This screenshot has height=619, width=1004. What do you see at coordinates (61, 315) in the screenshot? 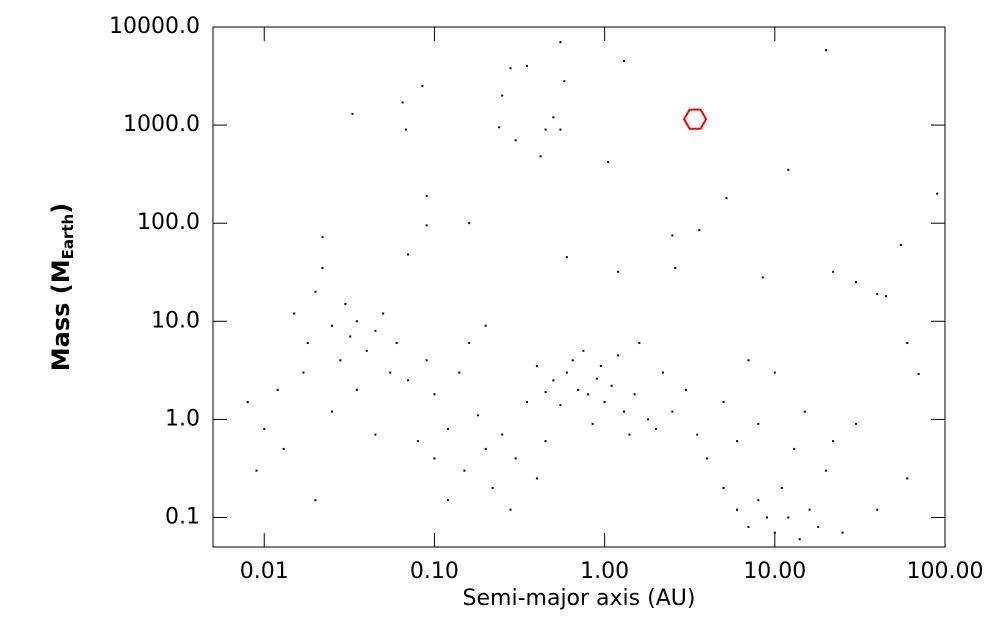
I see `y-axis-title-main: Mass (M` at bounding box center [61, 315].